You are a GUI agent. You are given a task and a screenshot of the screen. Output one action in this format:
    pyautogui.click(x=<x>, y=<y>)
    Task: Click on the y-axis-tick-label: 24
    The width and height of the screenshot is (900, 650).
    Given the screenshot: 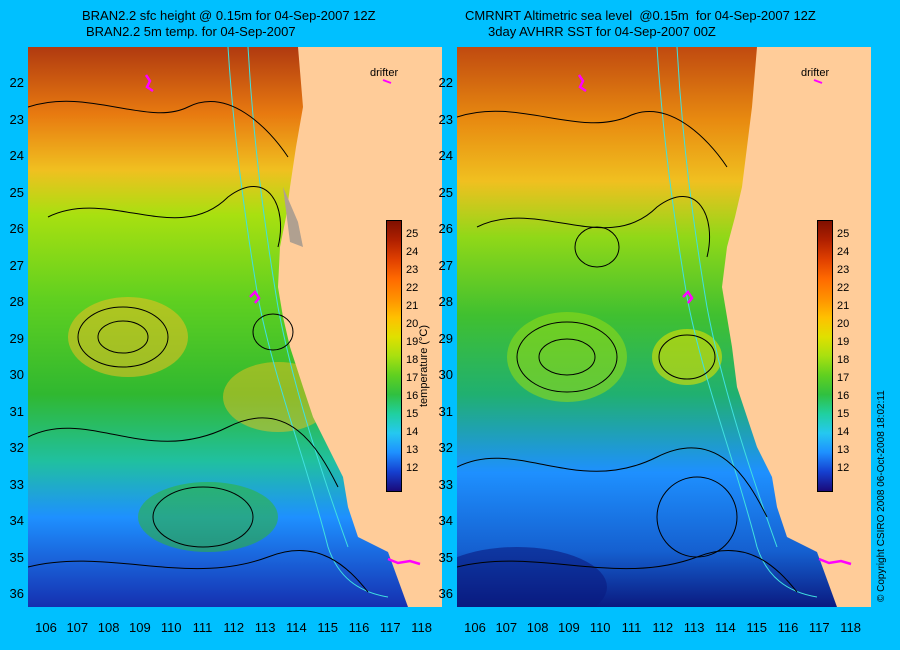 What is the action you would take?
    pyautogui.click(x=445, y=155)
    